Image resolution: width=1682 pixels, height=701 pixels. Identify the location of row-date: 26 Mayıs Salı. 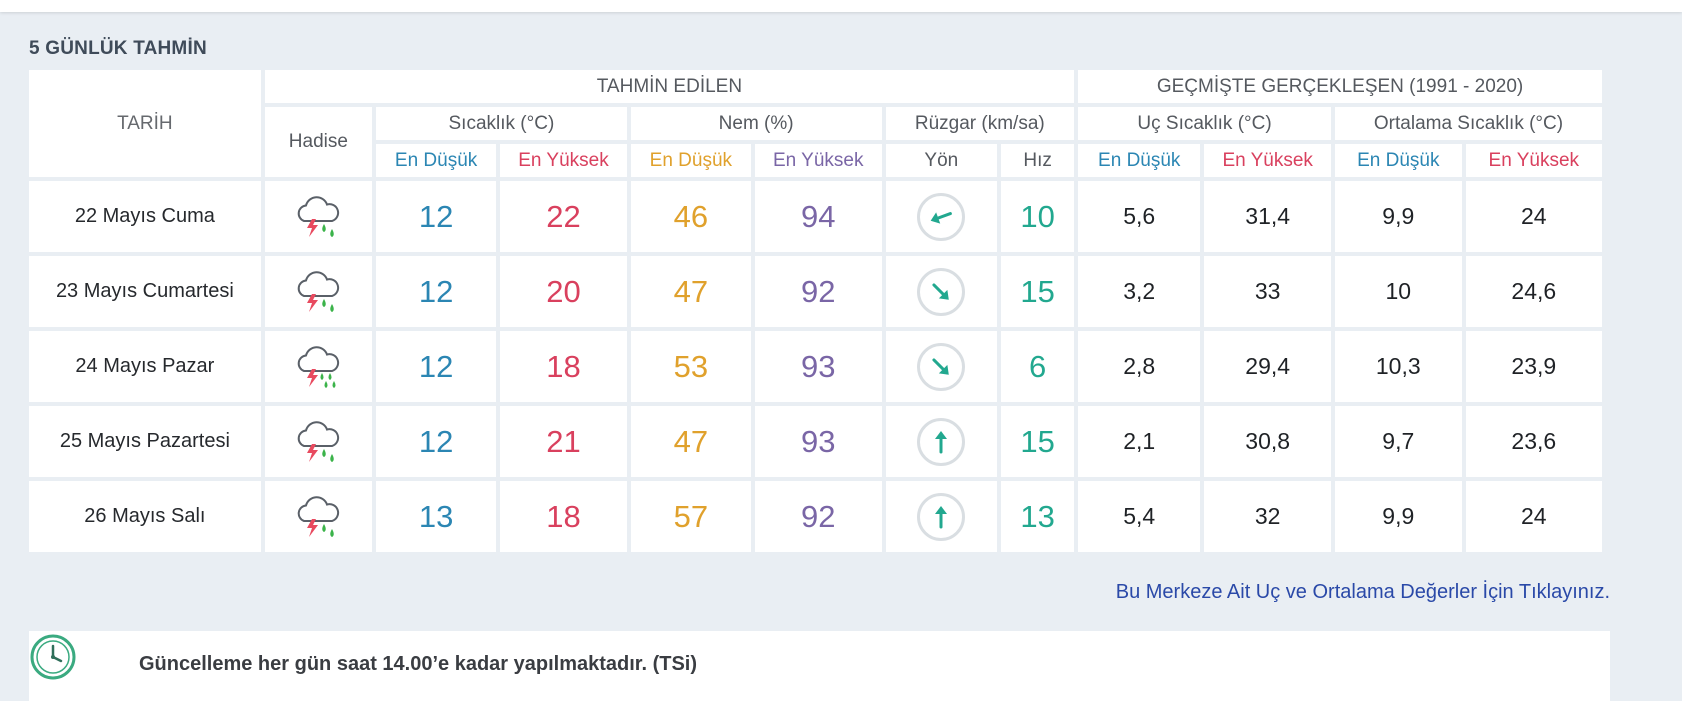
(145, 516).